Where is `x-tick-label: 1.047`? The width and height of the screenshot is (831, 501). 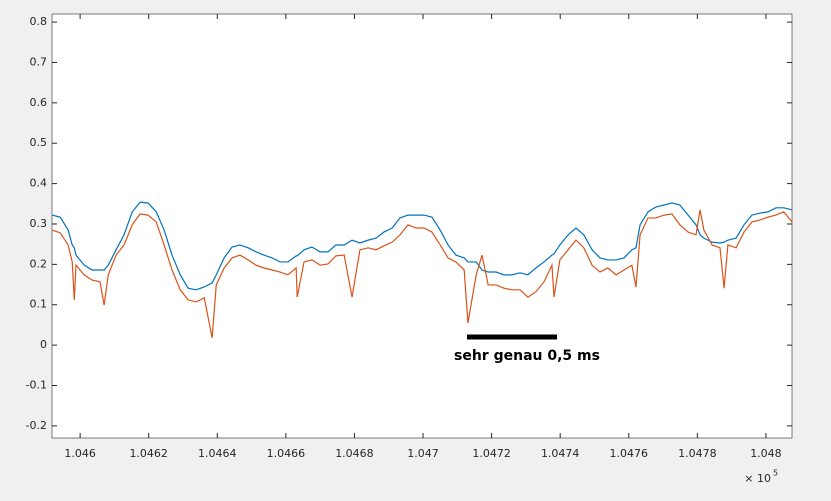
x-tick-label: 1.047 is located at coordinates (423, 453).